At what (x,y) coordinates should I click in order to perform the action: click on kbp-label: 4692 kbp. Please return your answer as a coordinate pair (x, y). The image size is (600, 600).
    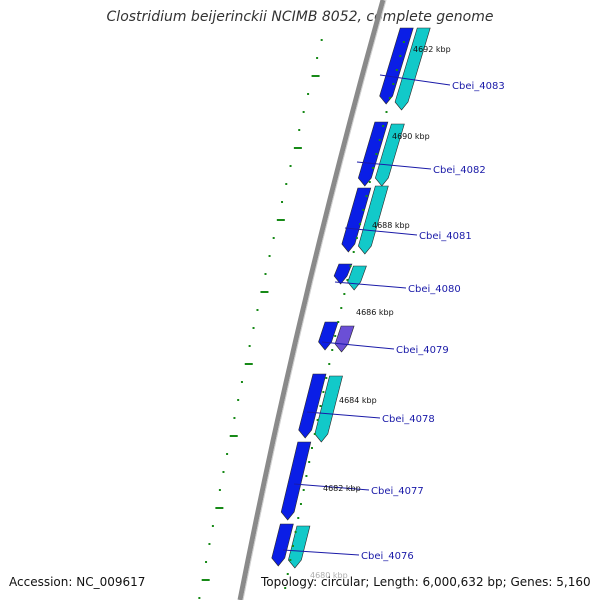
    Looking at the image, I should click on (432, 49).